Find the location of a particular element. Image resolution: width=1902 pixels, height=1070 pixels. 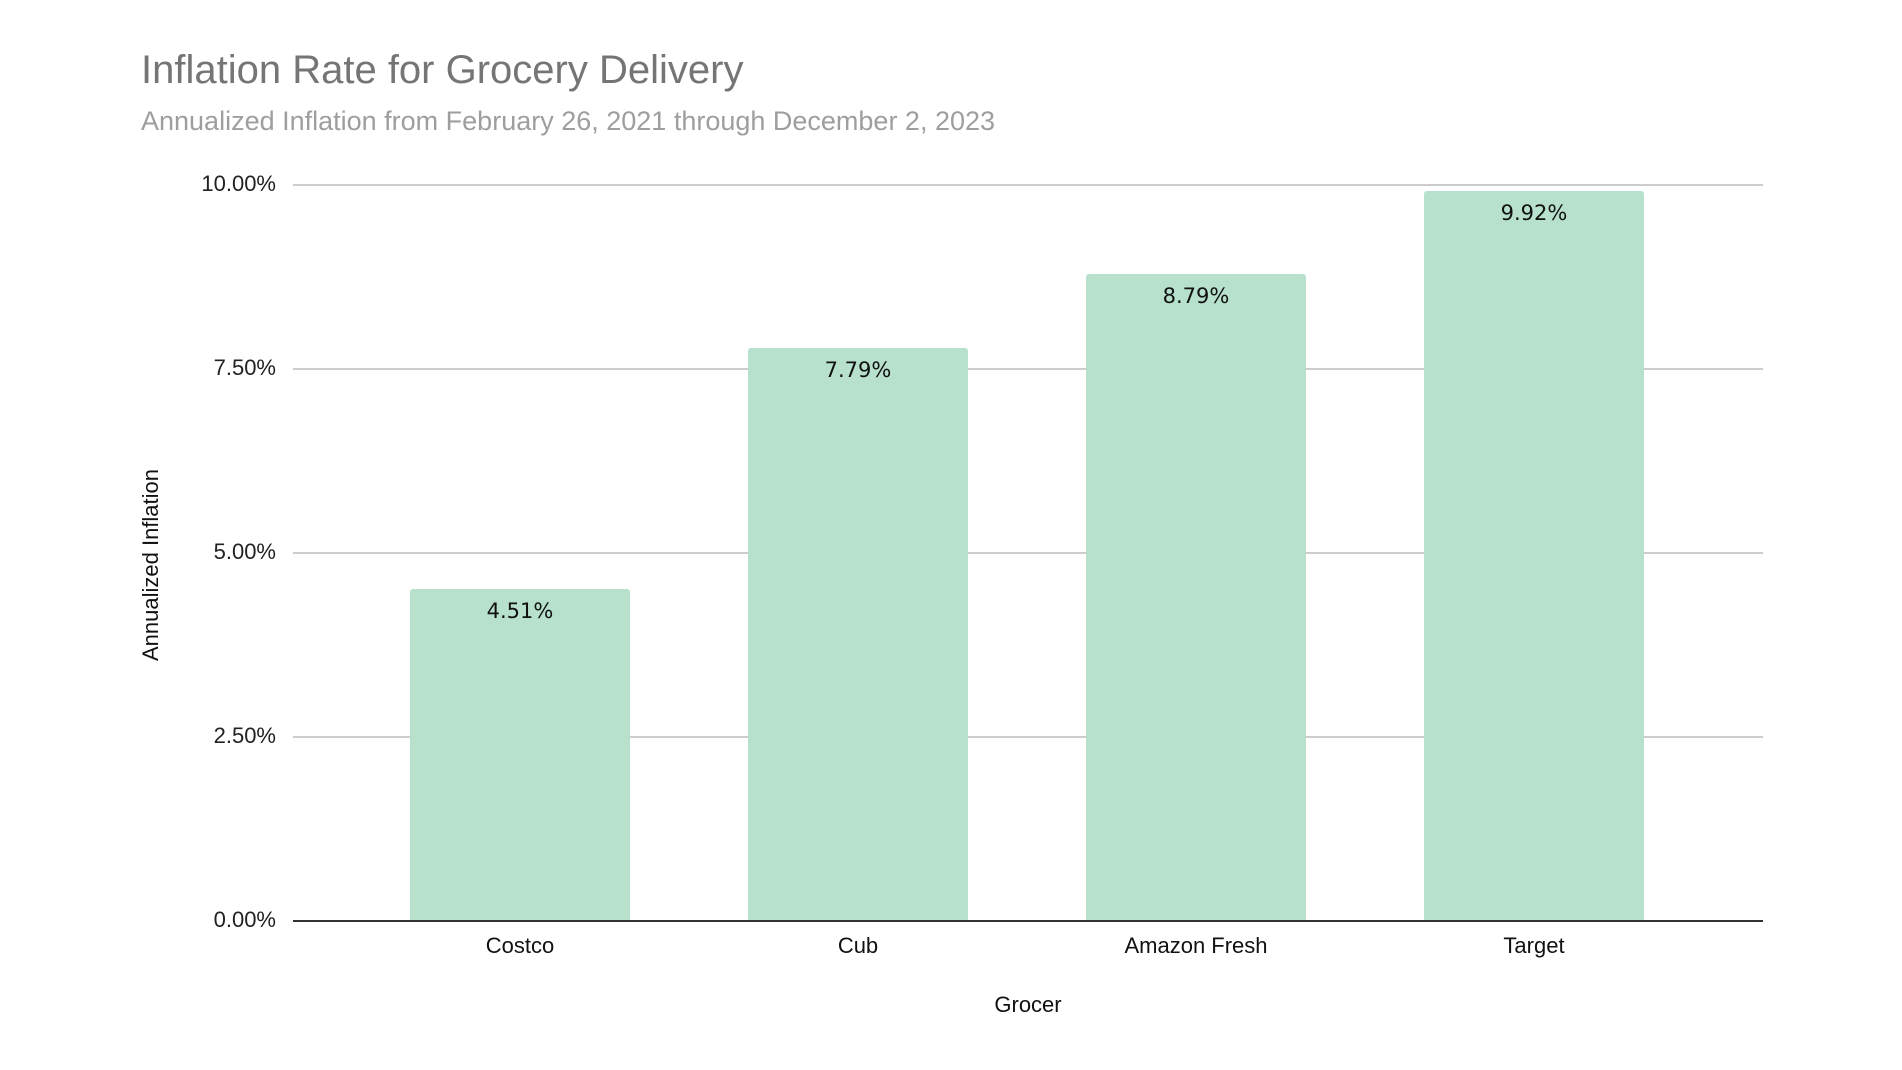

x-tick-label: Target is located at coordinates (1534, 945).